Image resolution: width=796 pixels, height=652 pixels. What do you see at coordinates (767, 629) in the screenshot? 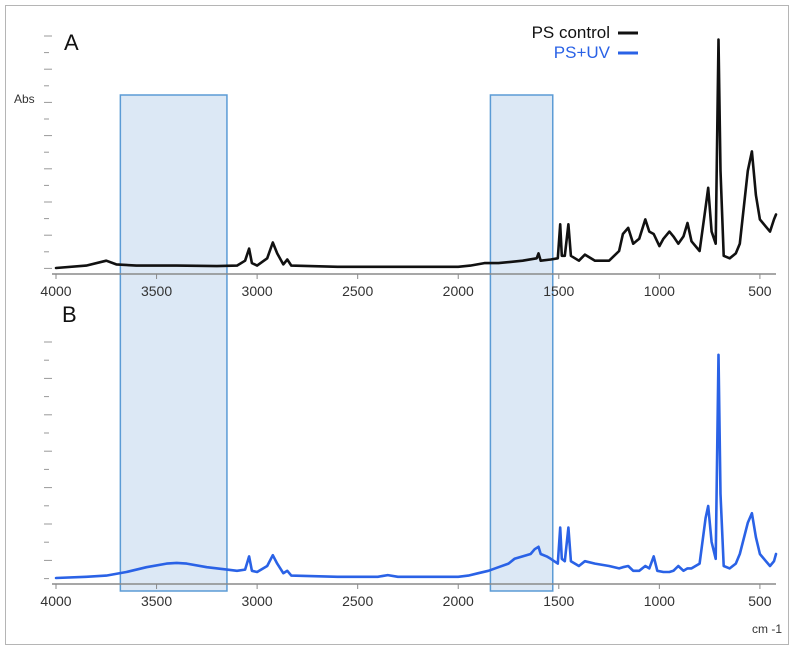
I see `x-axis-unit-label: cm -1` at bounding box center [767, 629].